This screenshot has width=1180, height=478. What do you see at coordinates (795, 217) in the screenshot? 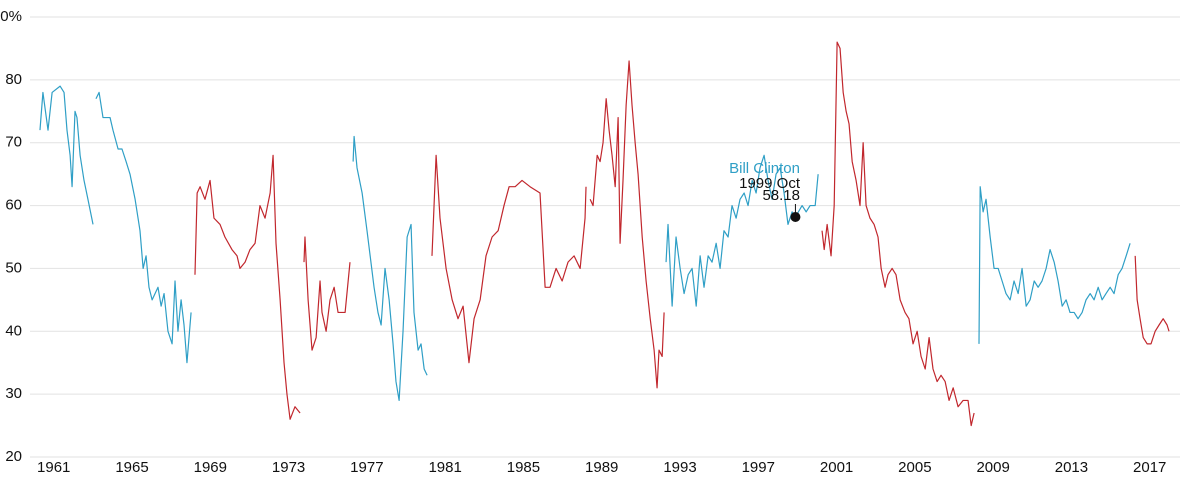
I see `hover-point` at bounding box center [795, 217].